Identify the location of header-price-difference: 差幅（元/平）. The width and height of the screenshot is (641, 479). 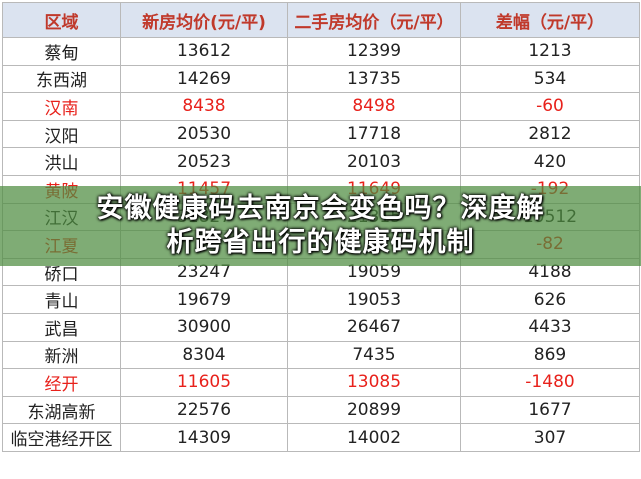
(550, 20).